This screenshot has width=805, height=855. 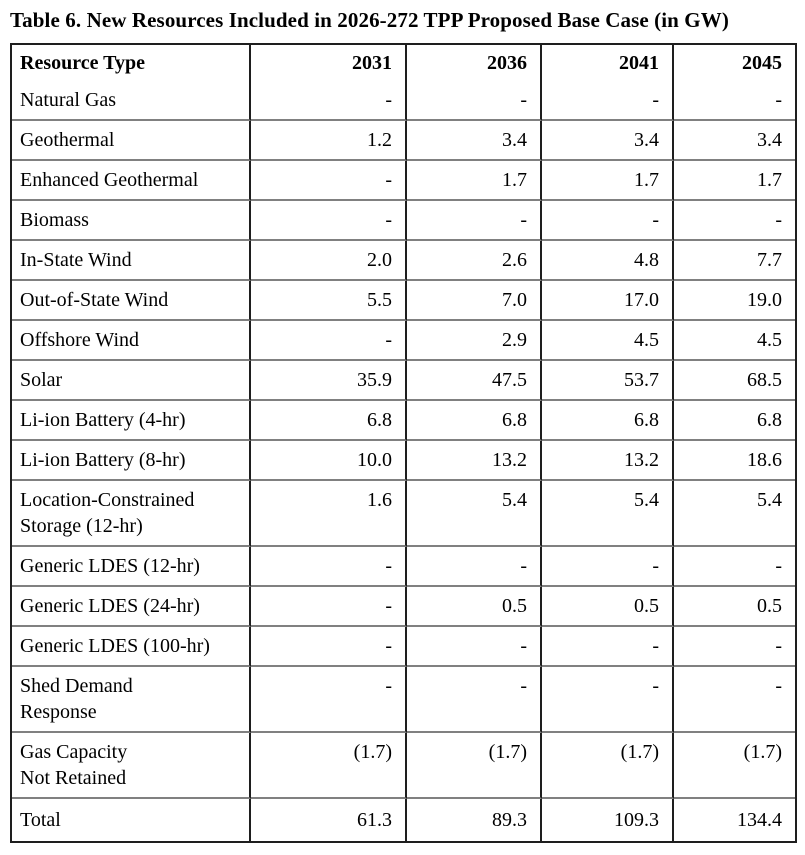 What do you see at coordinates (608, 261) in the screenshot?
I see `value-cell: 4.8` at bounding box center [608, 261].